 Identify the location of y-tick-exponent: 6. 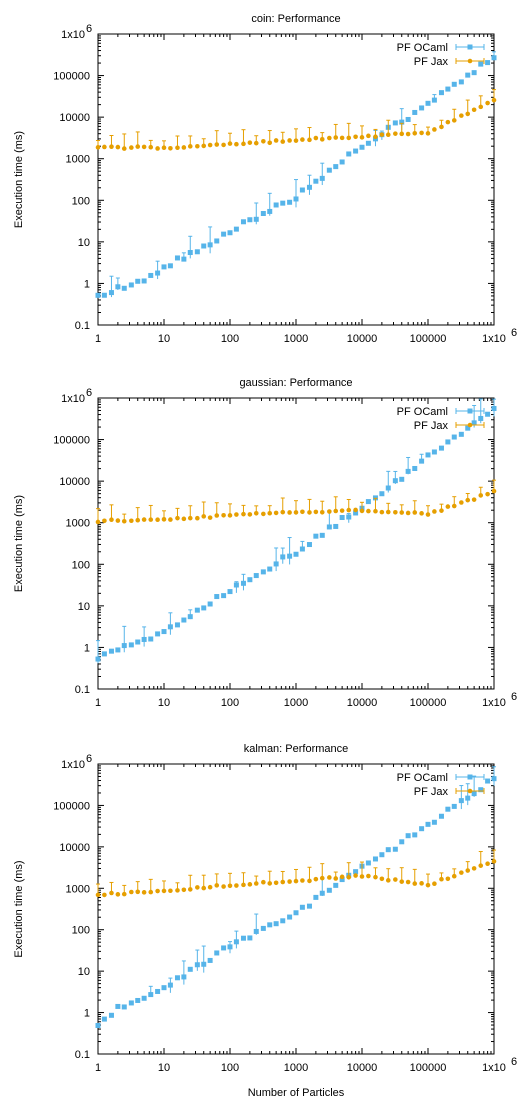
(89, 29).